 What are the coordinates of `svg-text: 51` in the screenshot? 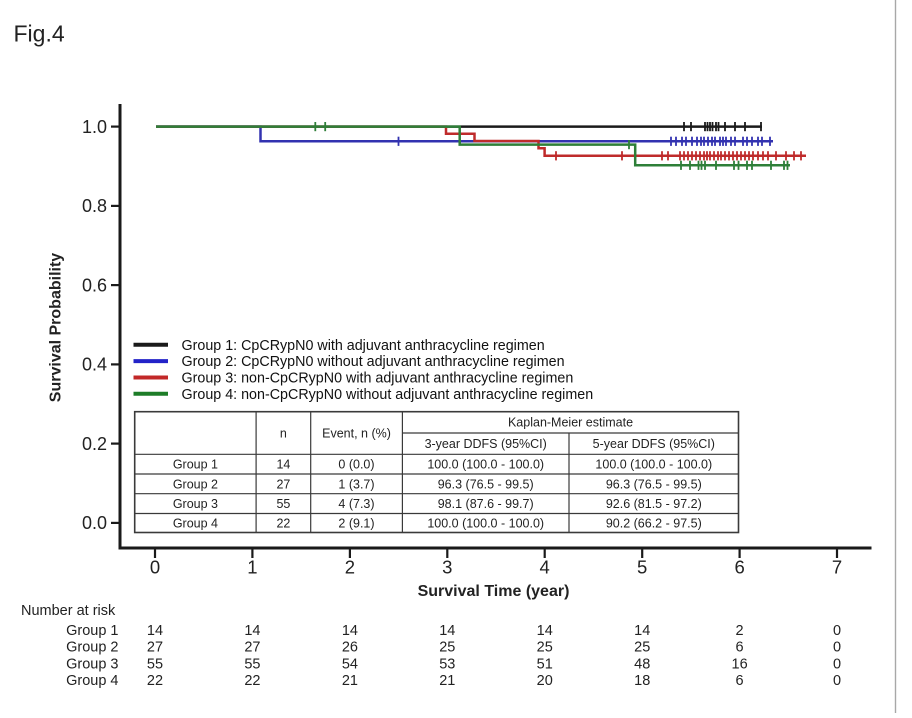 It's located at (545, 664).